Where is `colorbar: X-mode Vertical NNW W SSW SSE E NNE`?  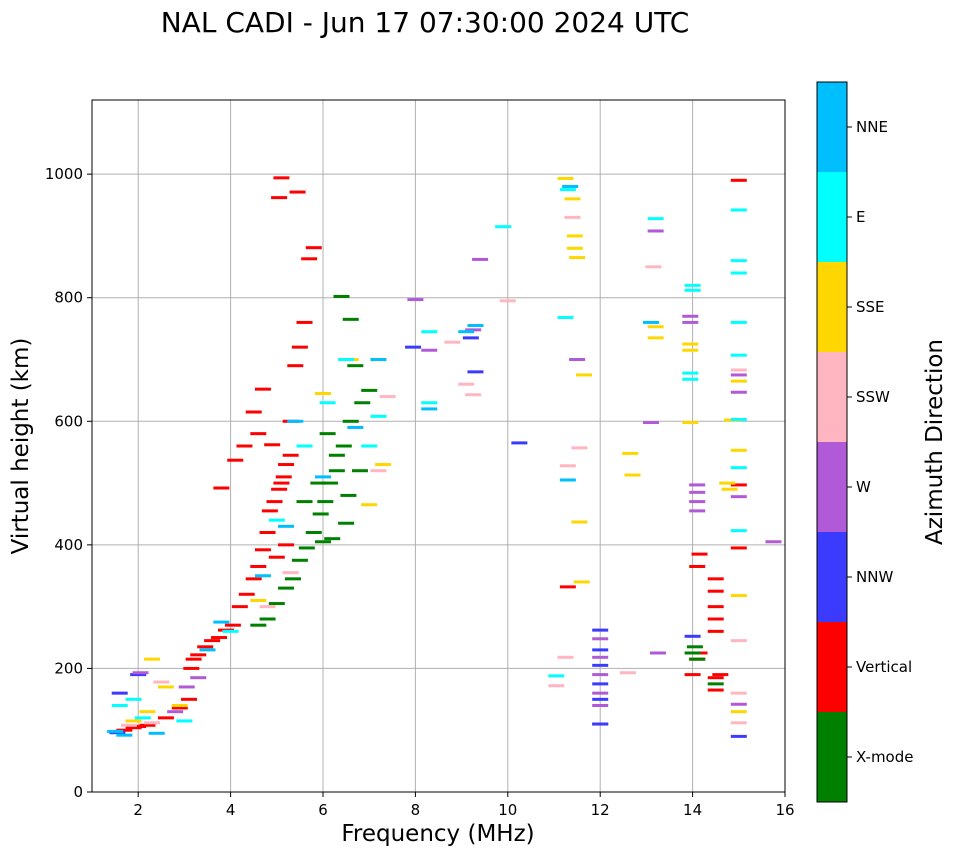 colorbar: X-mode Vertical NNW W SSW SSE E NNE is located at coordinates (864, 442).